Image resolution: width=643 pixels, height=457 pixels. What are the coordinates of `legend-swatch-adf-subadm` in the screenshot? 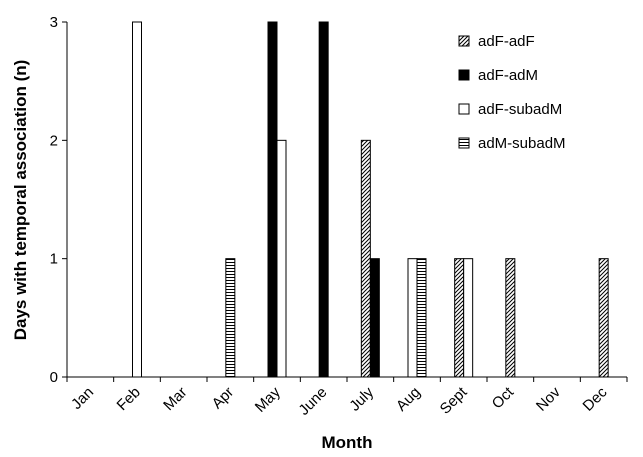 It's located at (464, 109).